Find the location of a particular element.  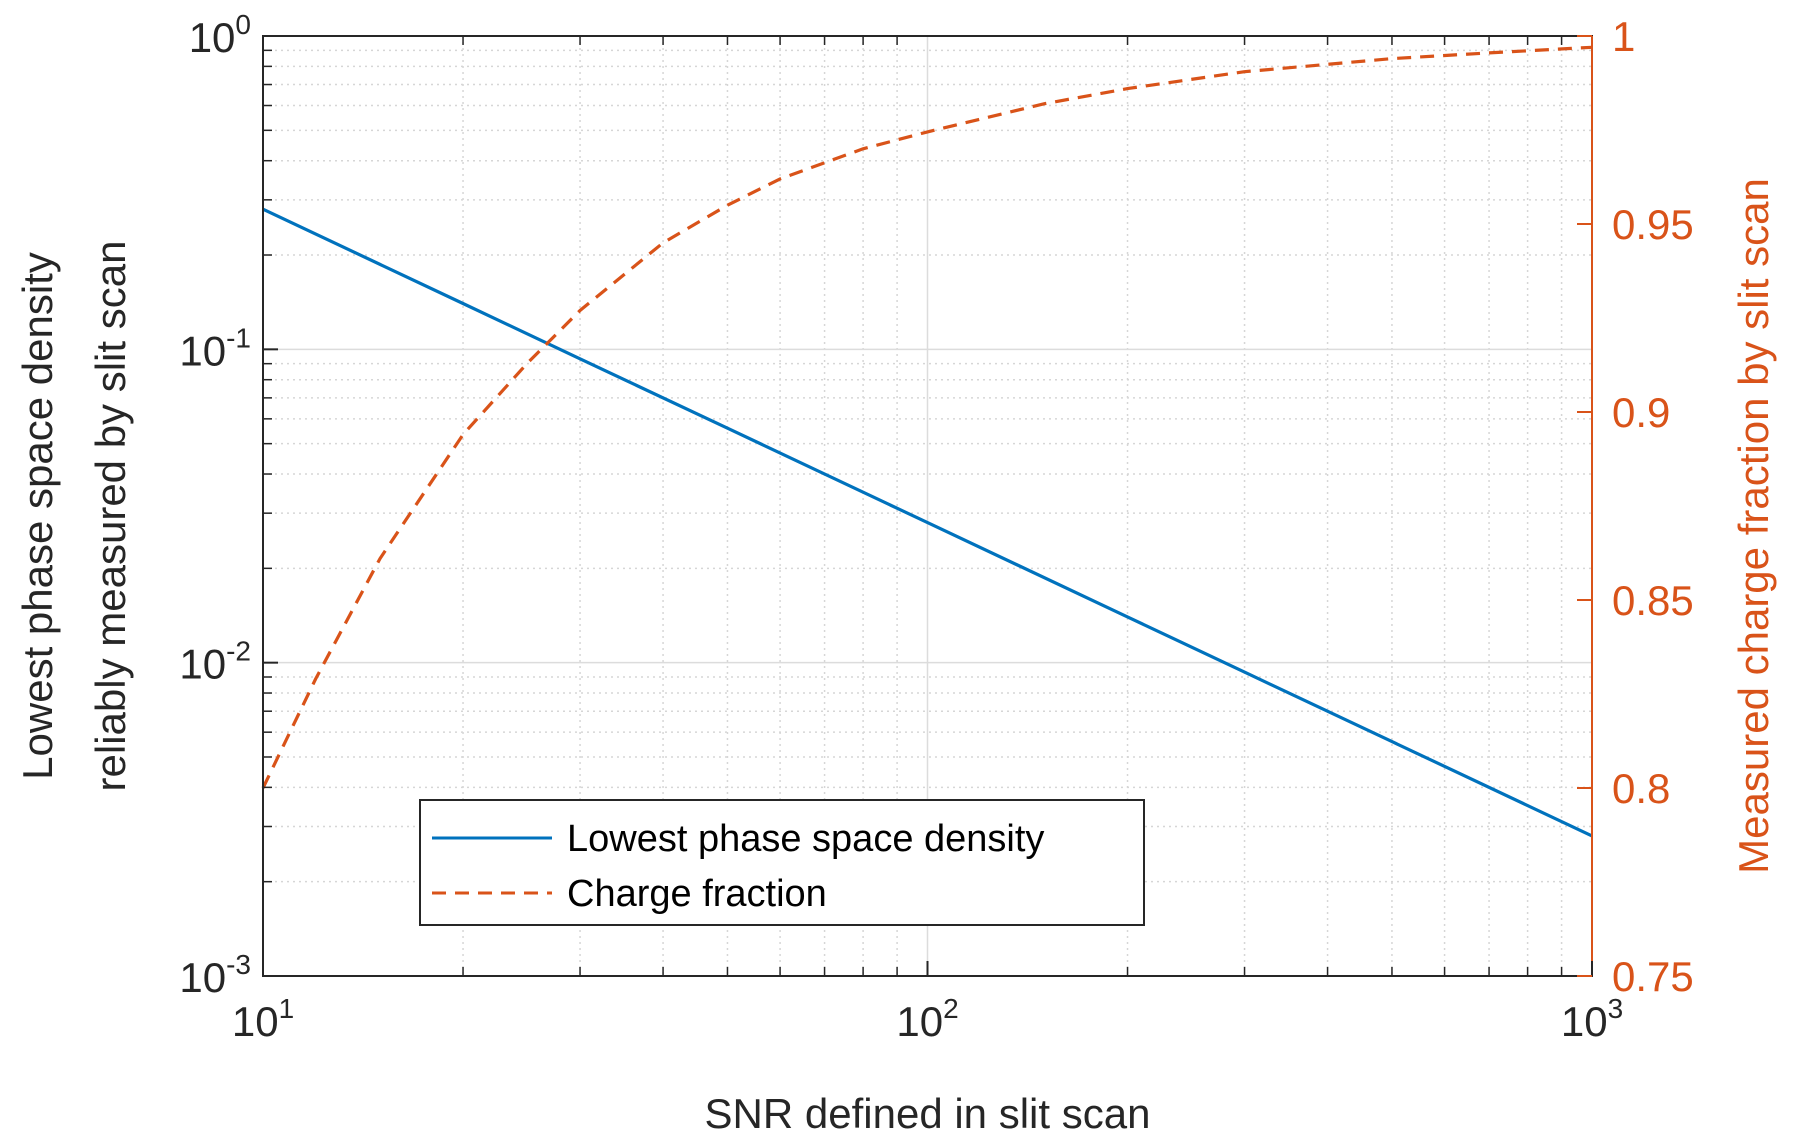

legend-label-charge-fraction: Charge fraction is located at coordinates (697, 894).